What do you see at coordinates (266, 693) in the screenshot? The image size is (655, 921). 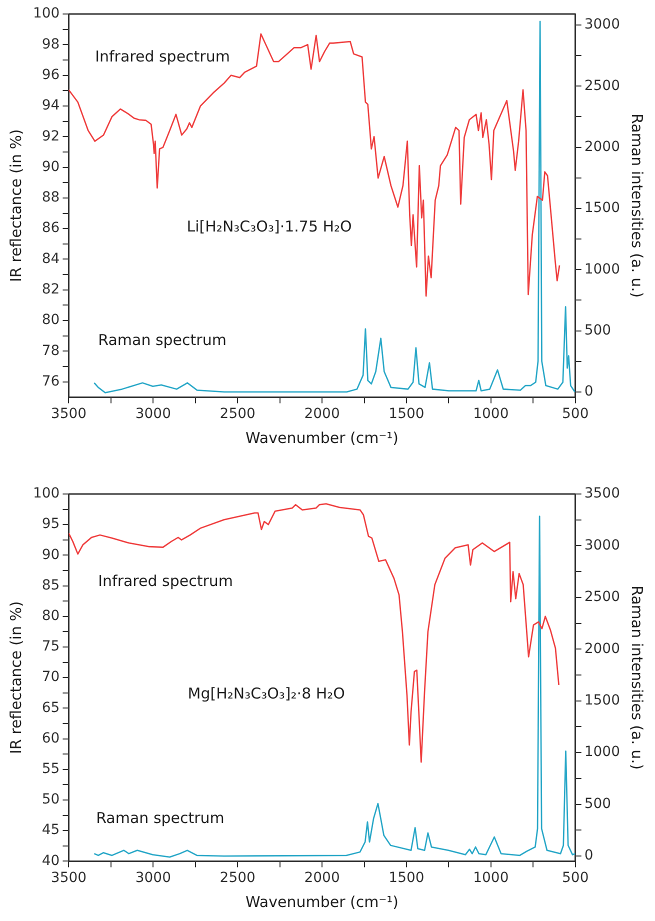 I see `annotation: Mg[H₂N₃C₃O₃]₂·8 H₂O` at bounding box center [266, 693].